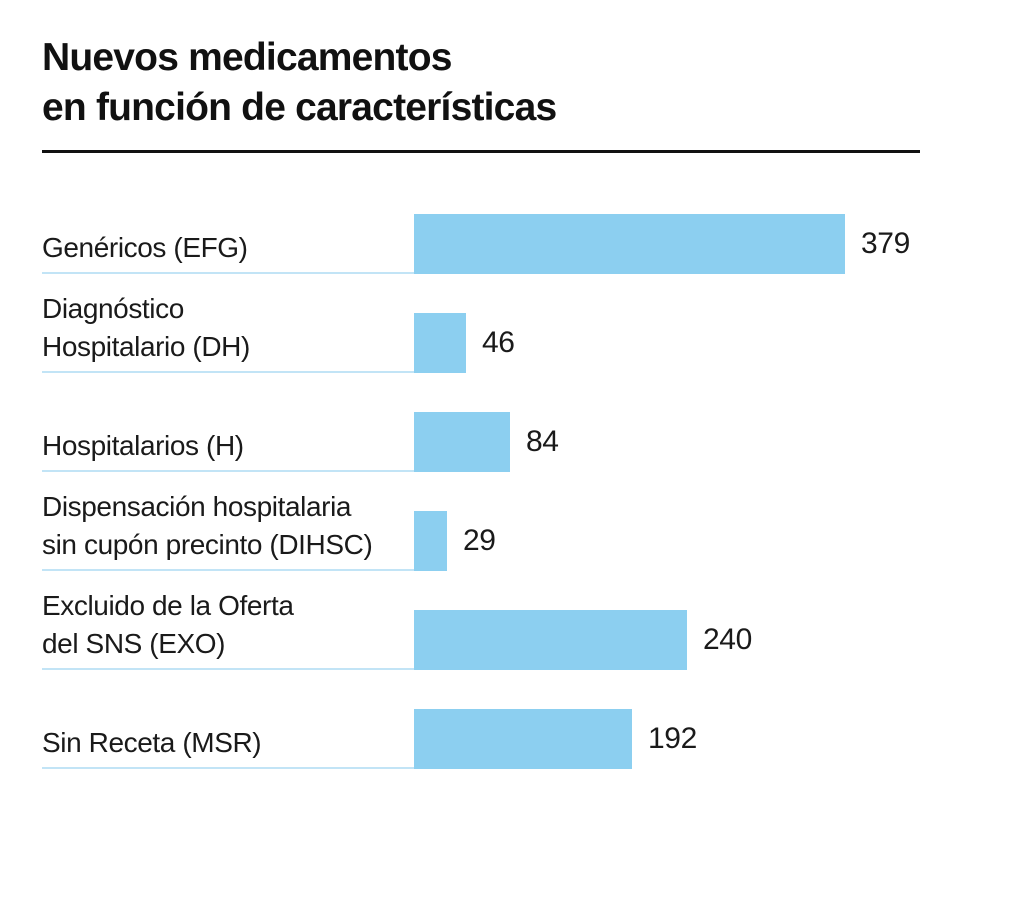 The image size is (1024, 914). Describe the element at coordinates (299, 107) in the screenshot. I see `chart-title-line-2: en función de características` at that location.